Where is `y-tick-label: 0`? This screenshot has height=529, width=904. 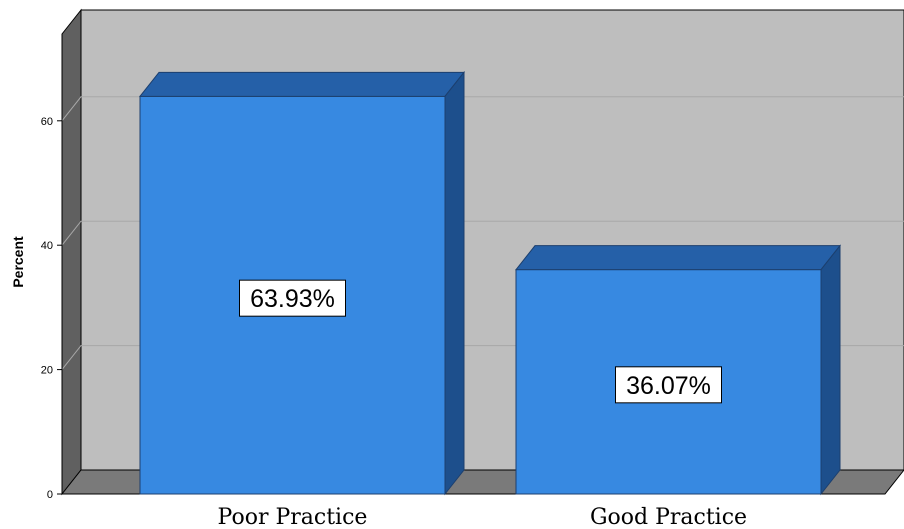 y-tick-label: 0 is located at coordinates (50, 495).